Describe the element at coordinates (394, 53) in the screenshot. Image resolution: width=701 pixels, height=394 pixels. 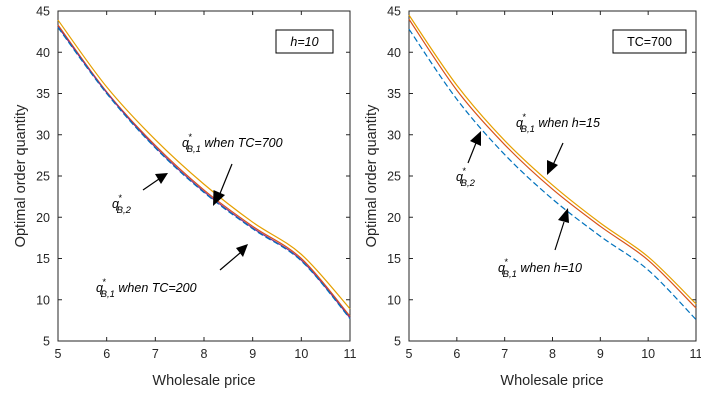
I see `right-ytick-label: 40` at that location.